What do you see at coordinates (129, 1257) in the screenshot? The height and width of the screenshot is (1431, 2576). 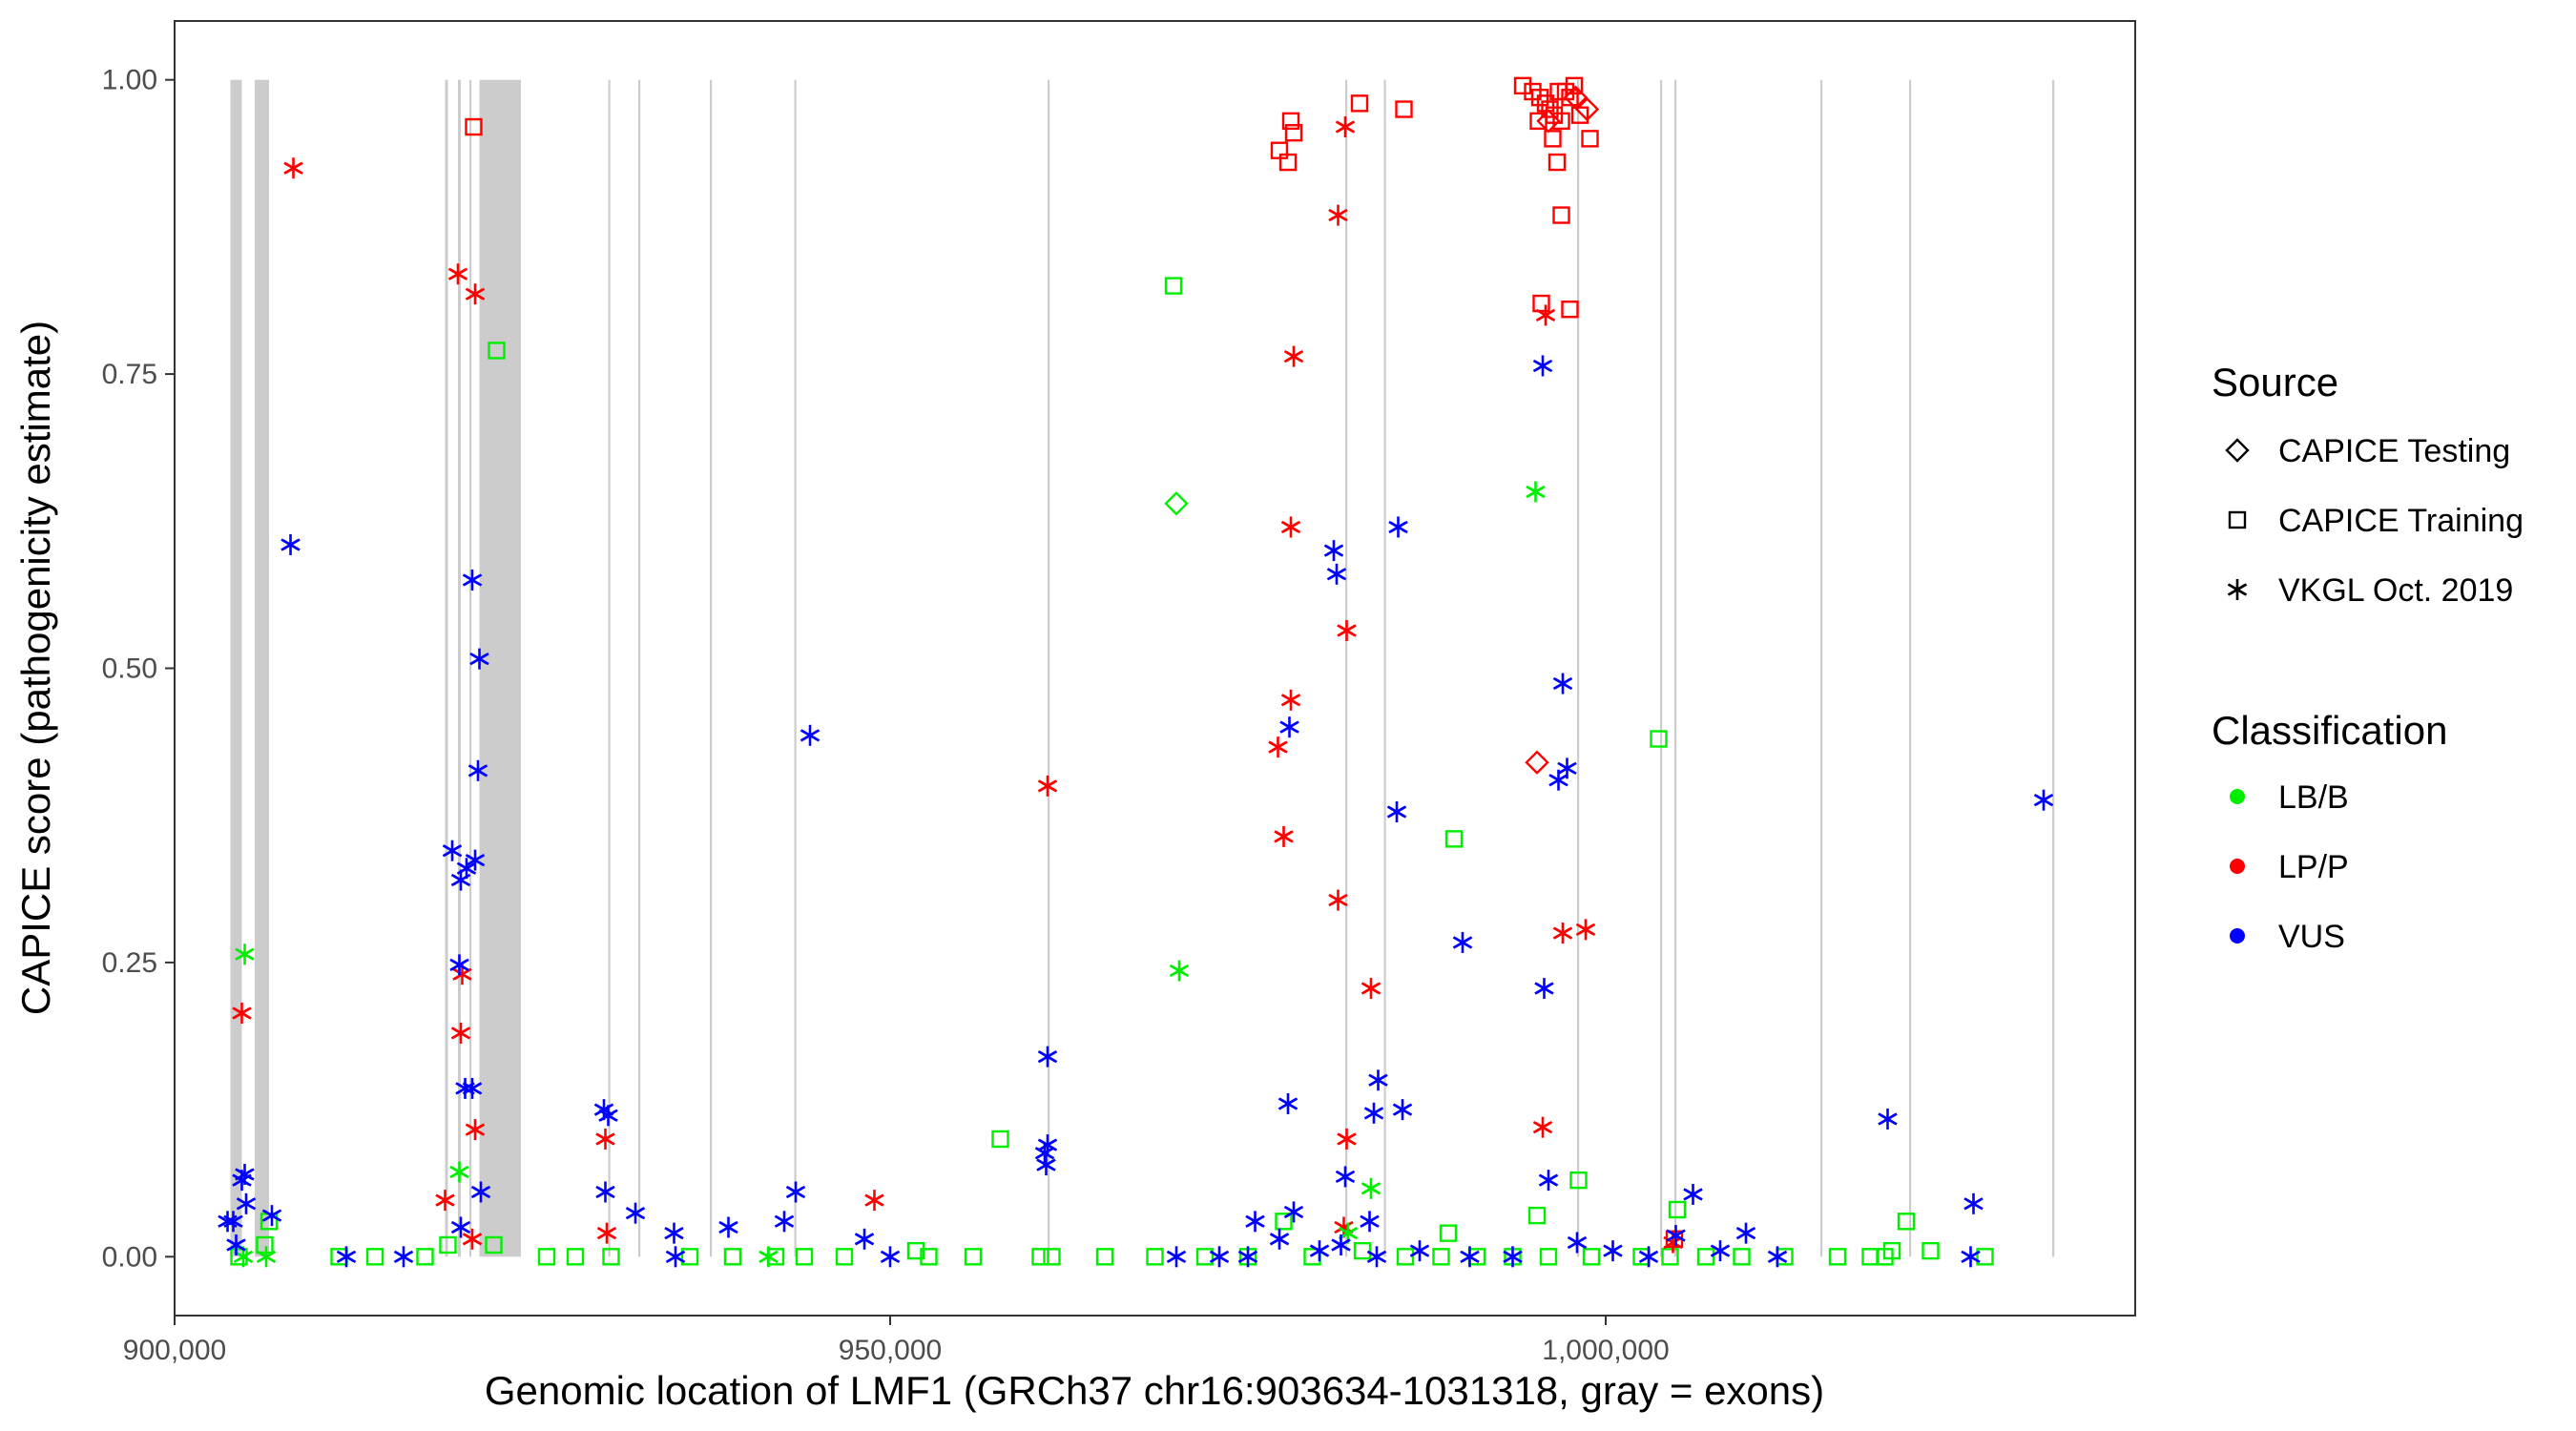 I see `y-tick-label: 0.00` at bounding box center [129, 1257].